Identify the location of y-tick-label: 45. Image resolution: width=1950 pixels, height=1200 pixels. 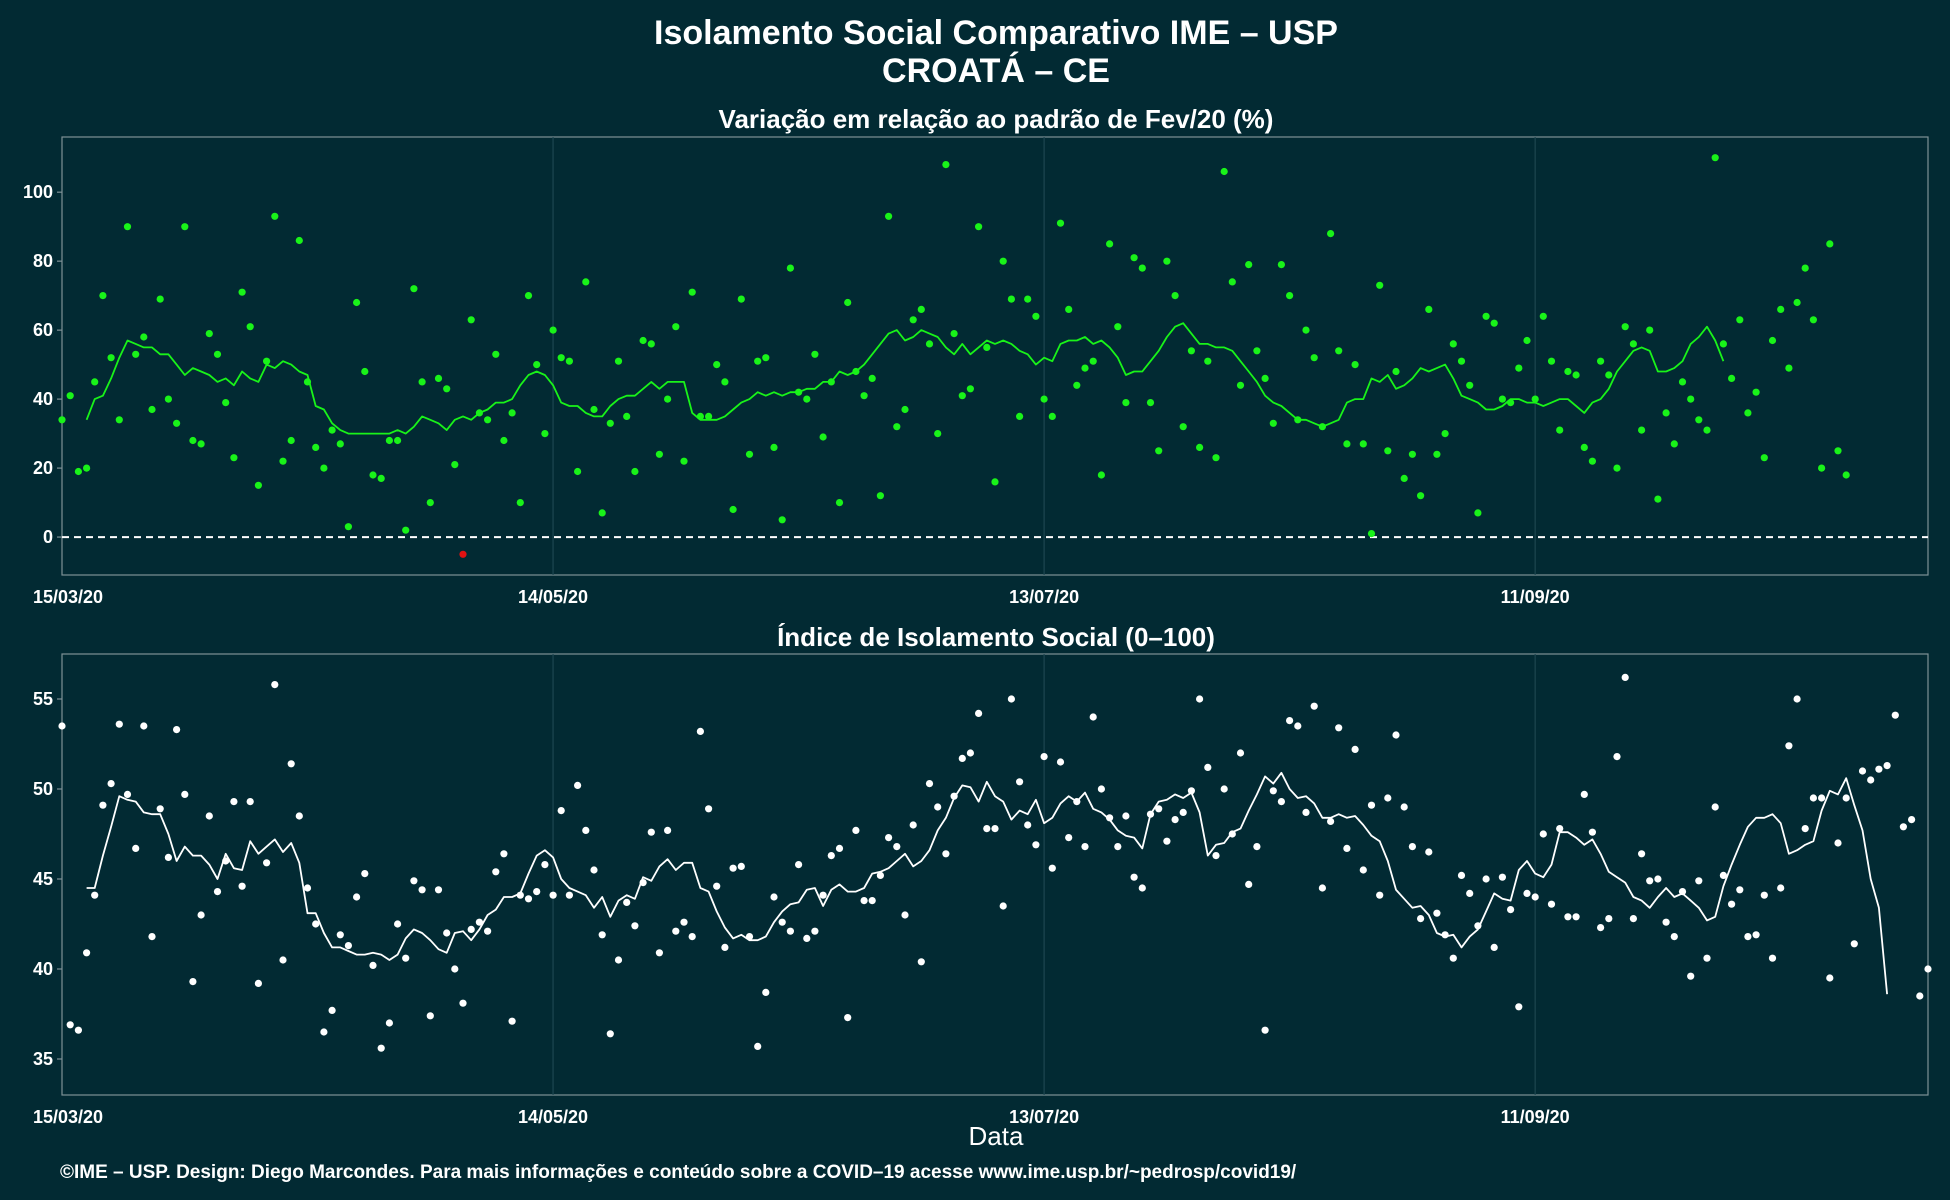
(43, 879).